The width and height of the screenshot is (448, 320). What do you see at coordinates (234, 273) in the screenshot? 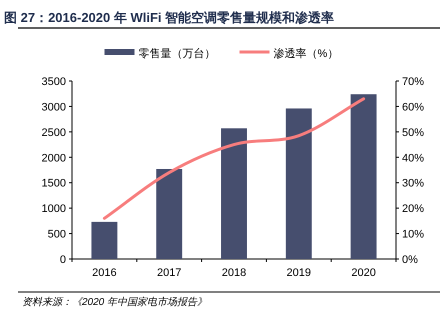
I see `x-tick-label: 2018` at bounding box center [234, 273].